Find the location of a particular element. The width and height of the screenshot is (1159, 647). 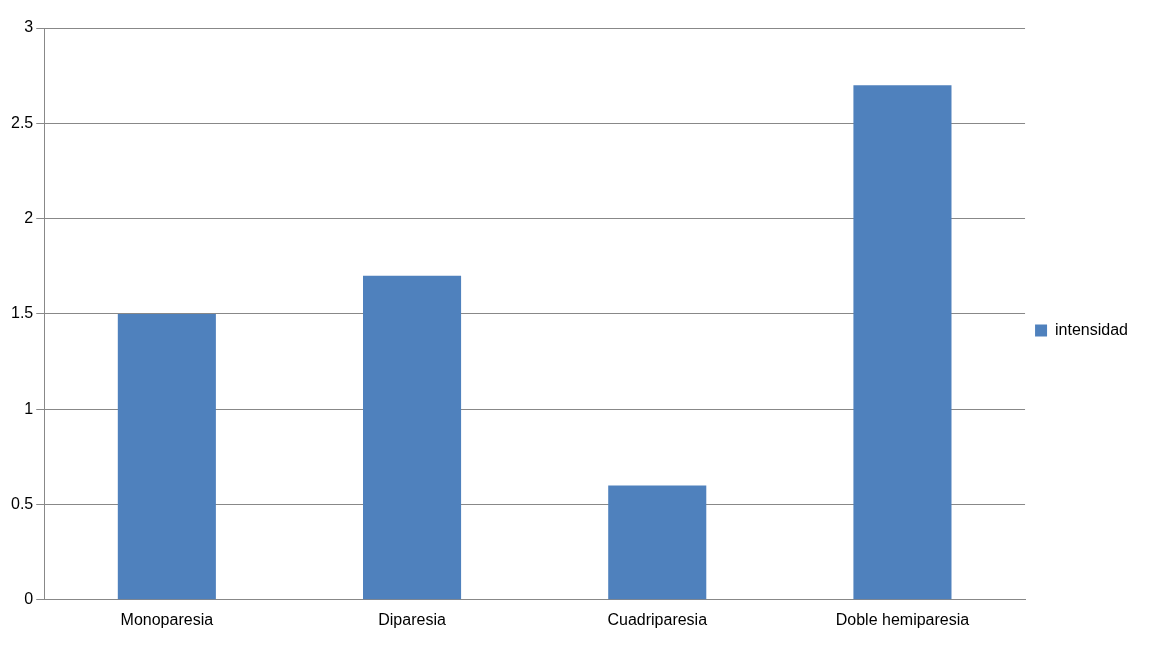

y-tick-label: 1.5 is located at coordinates (22, 313).